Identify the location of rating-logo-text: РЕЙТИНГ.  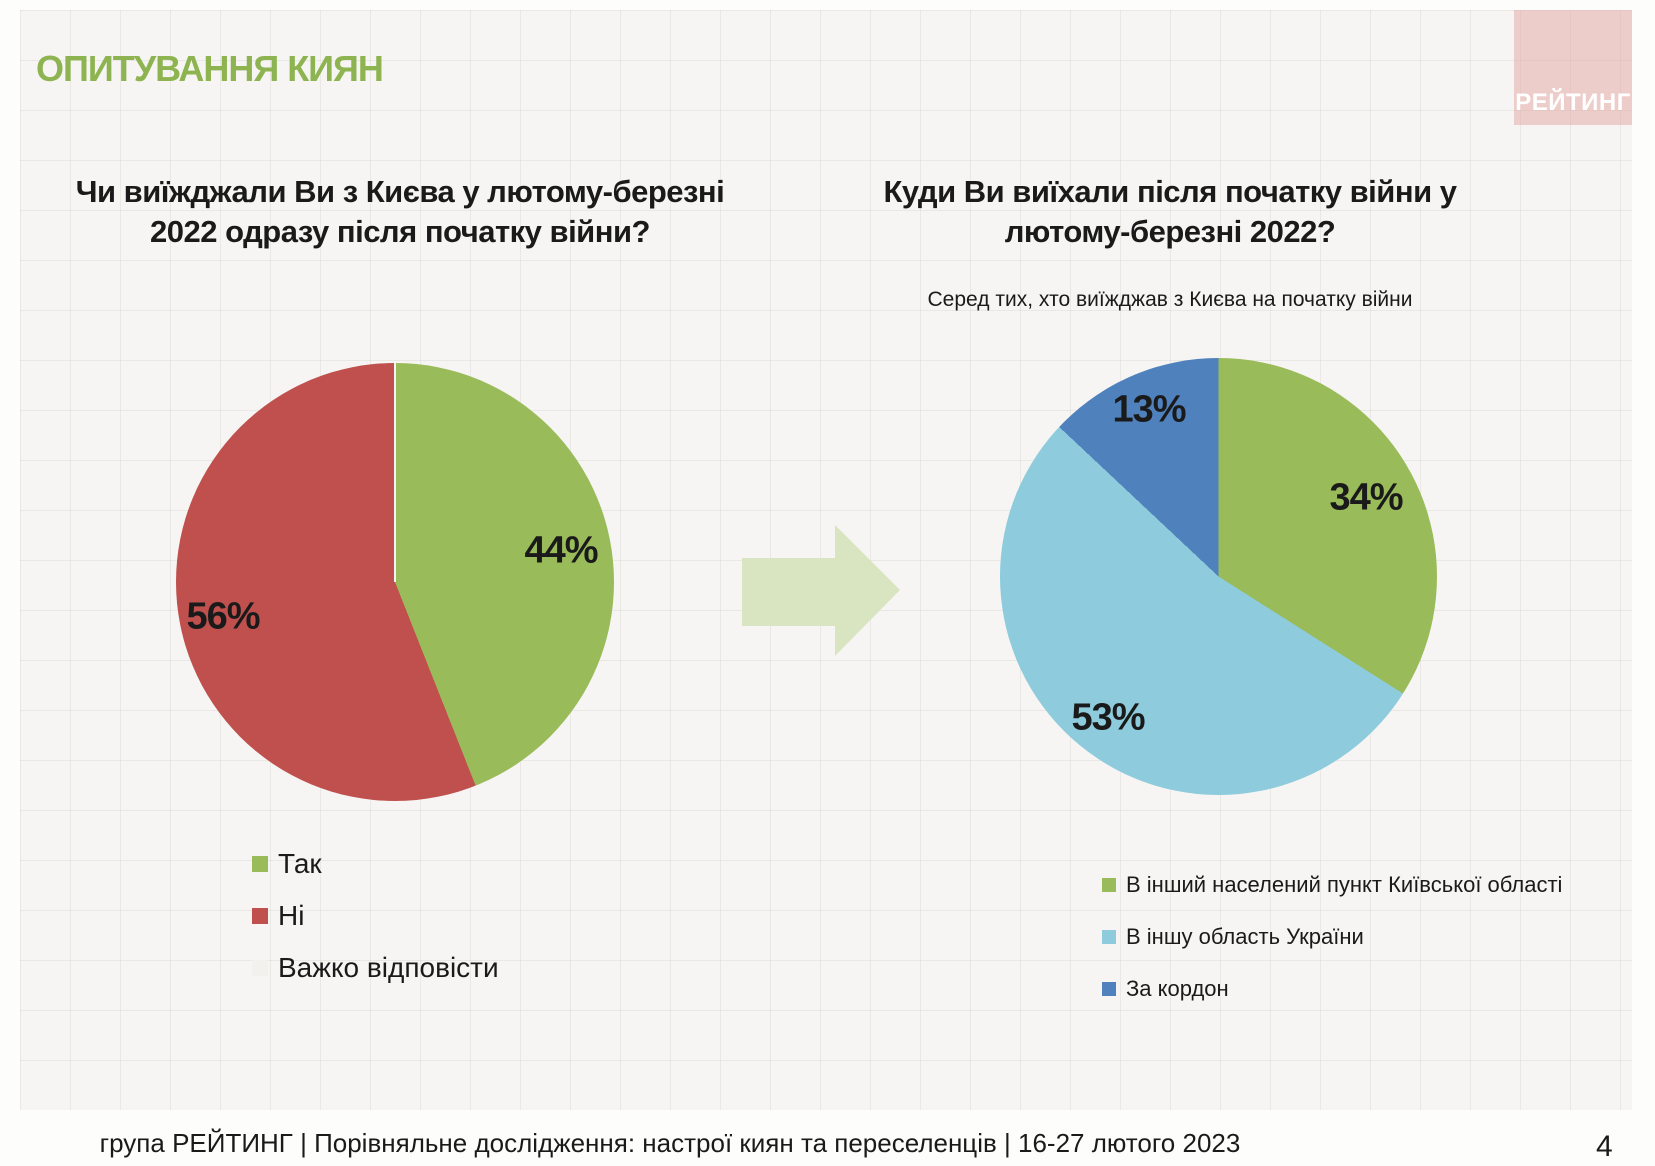
(1573, 102).